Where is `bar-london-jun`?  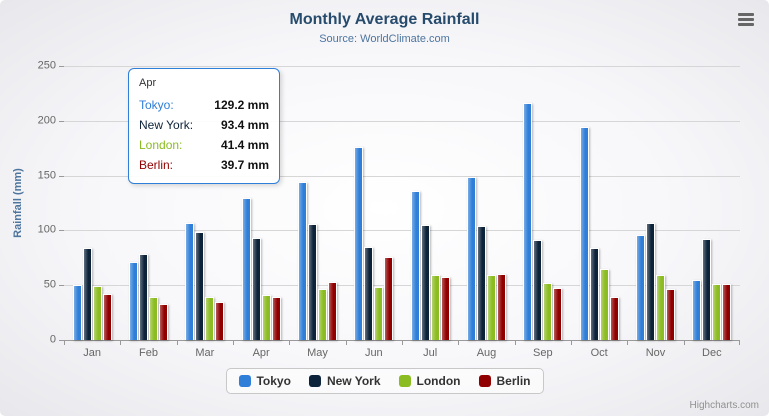
bar-london-jun is located at coordinates (379, 313).